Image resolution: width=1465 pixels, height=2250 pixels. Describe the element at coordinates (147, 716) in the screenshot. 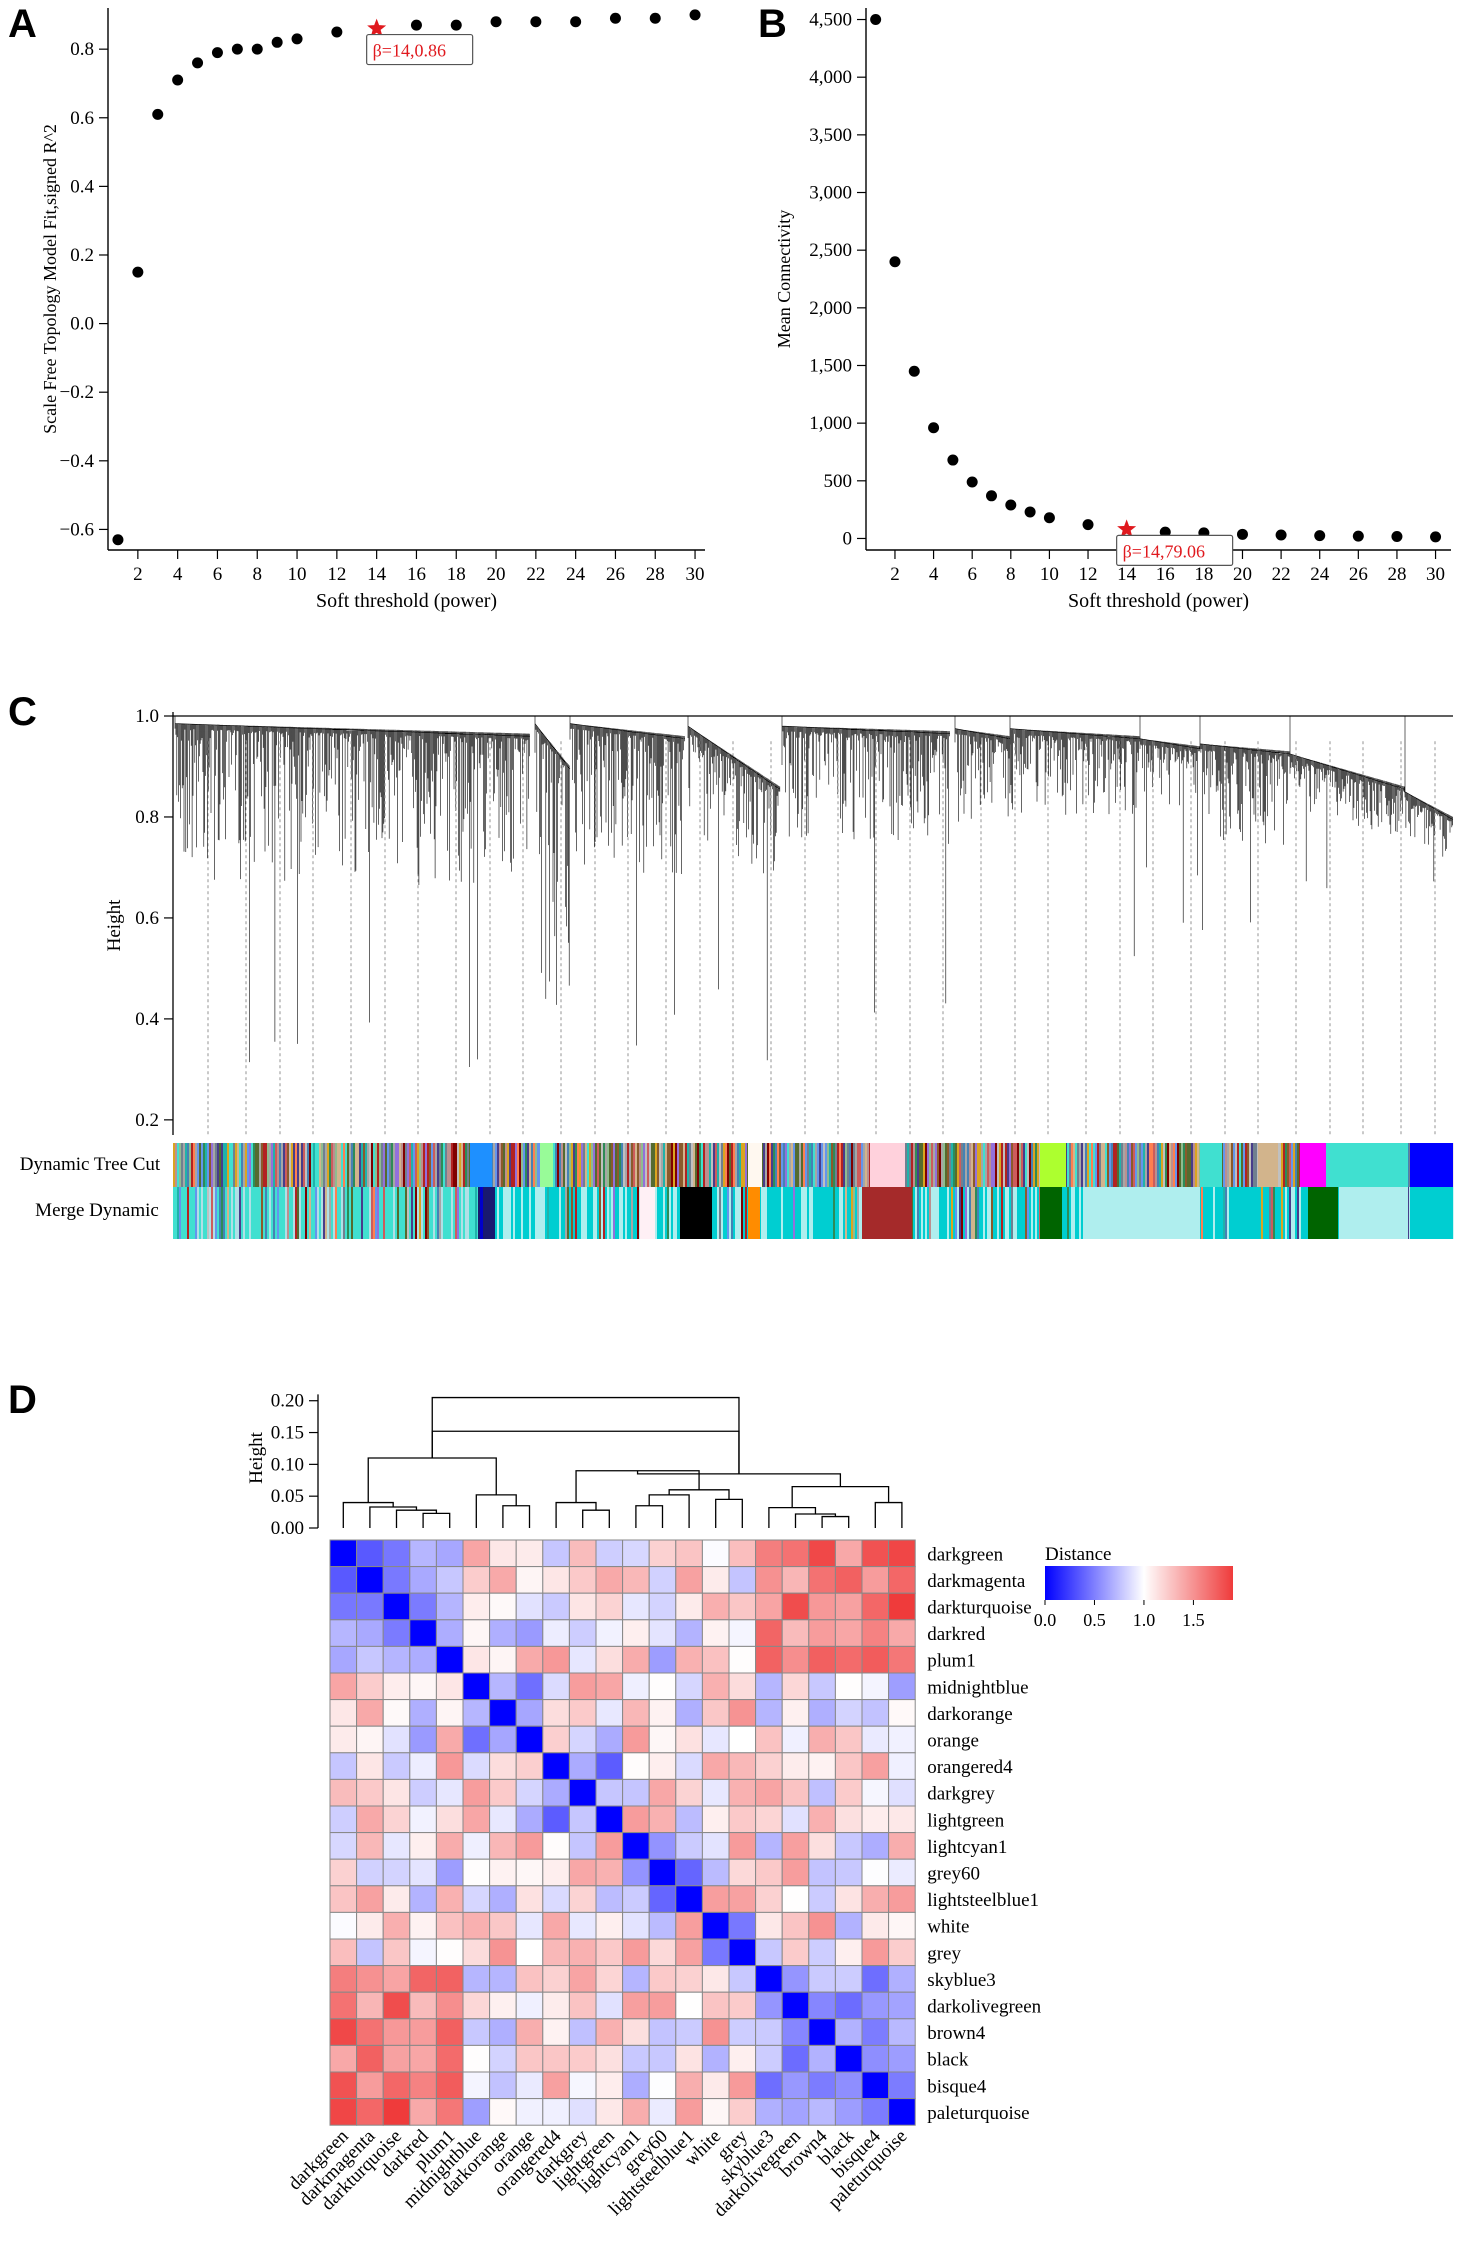

I see `y-tick-label: 1.0` at that location.